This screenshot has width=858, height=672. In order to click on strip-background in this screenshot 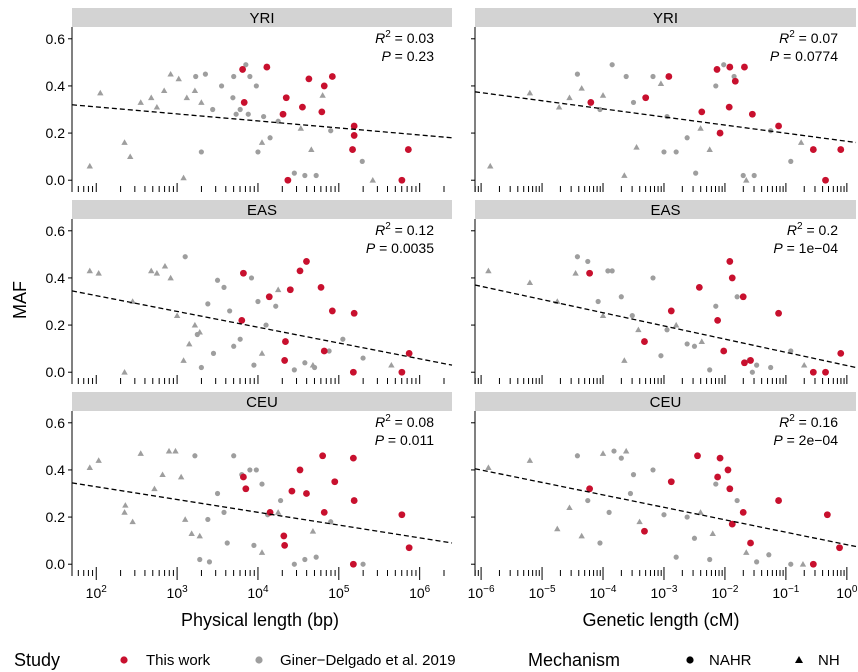, I will do `click(665, 401)`.